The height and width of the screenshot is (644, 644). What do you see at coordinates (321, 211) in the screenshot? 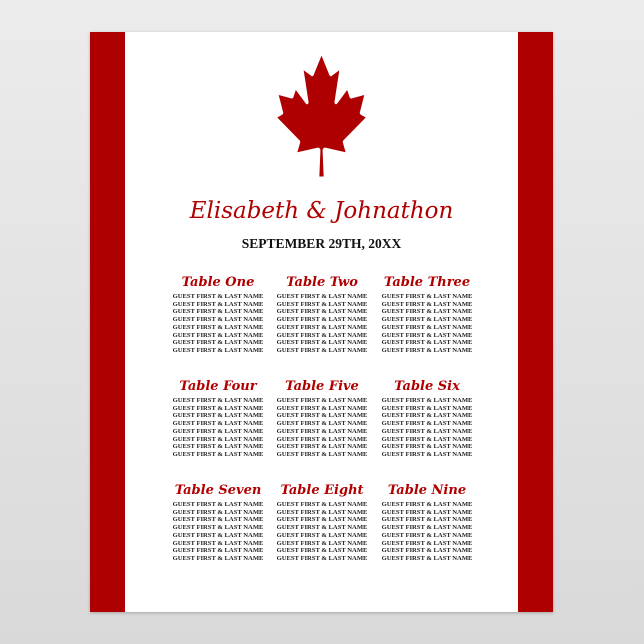
I see `couple-names: Elisabeth & Johnathon` at bounding box center [321, 211].